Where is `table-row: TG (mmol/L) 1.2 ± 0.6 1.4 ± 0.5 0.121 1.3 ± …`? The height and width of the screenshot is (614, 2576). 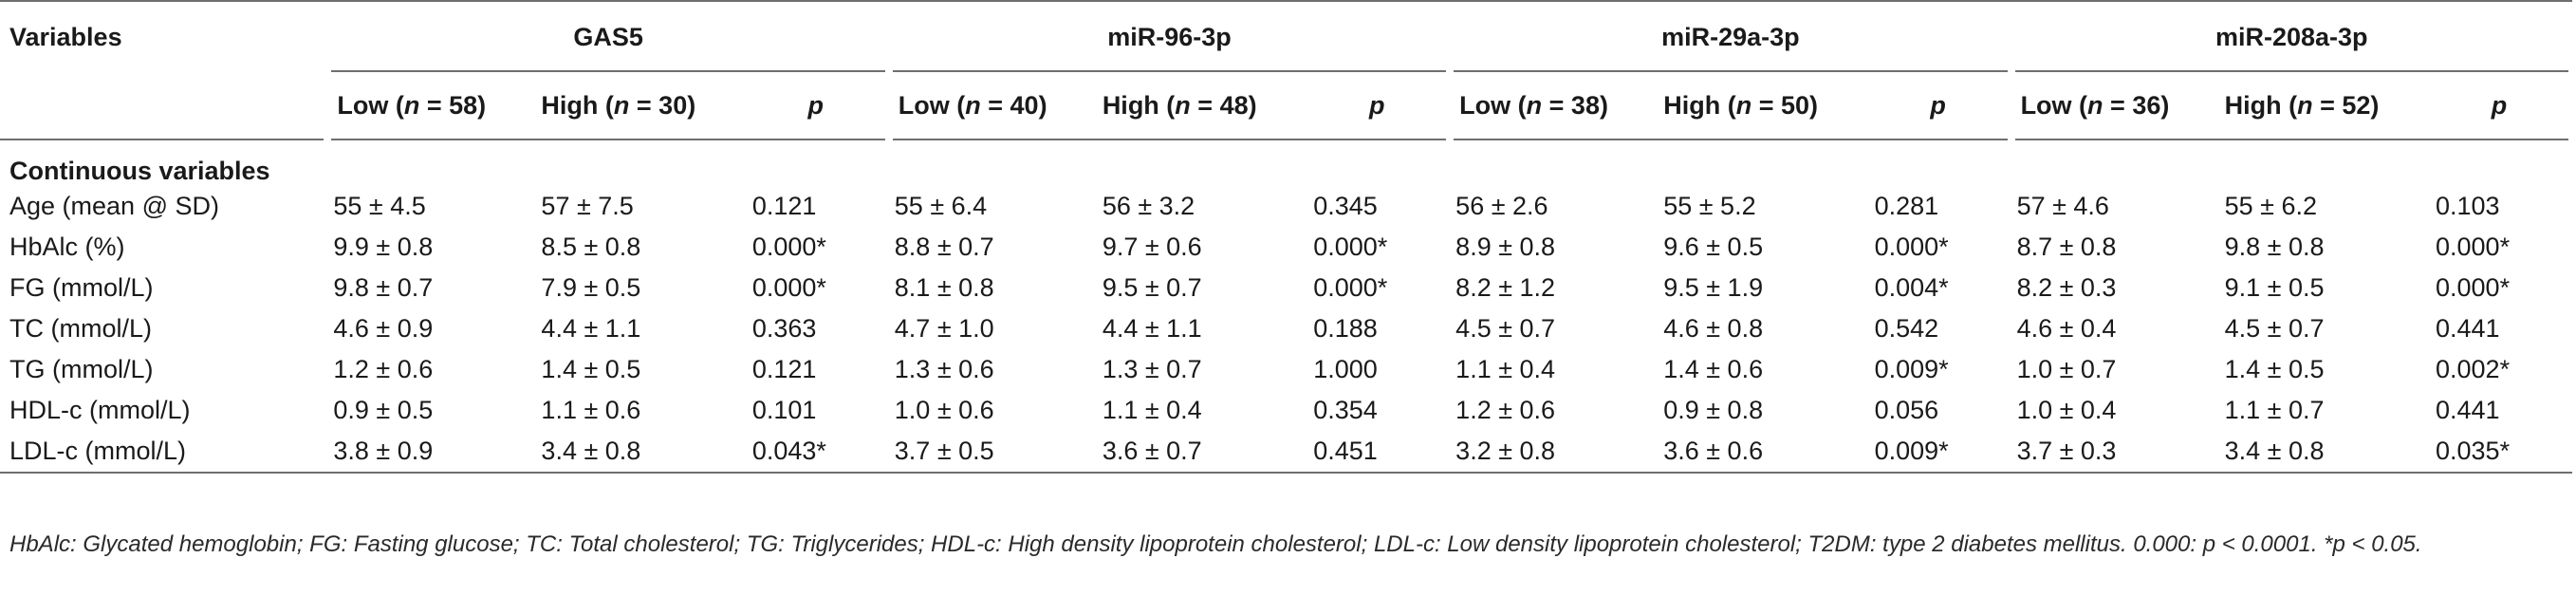 table-row: TG (mmol/L) 1.2 ± 0.6 1.4 ± 0.5 0.121 1.3 ± … is located at coordinates (1286, 369).